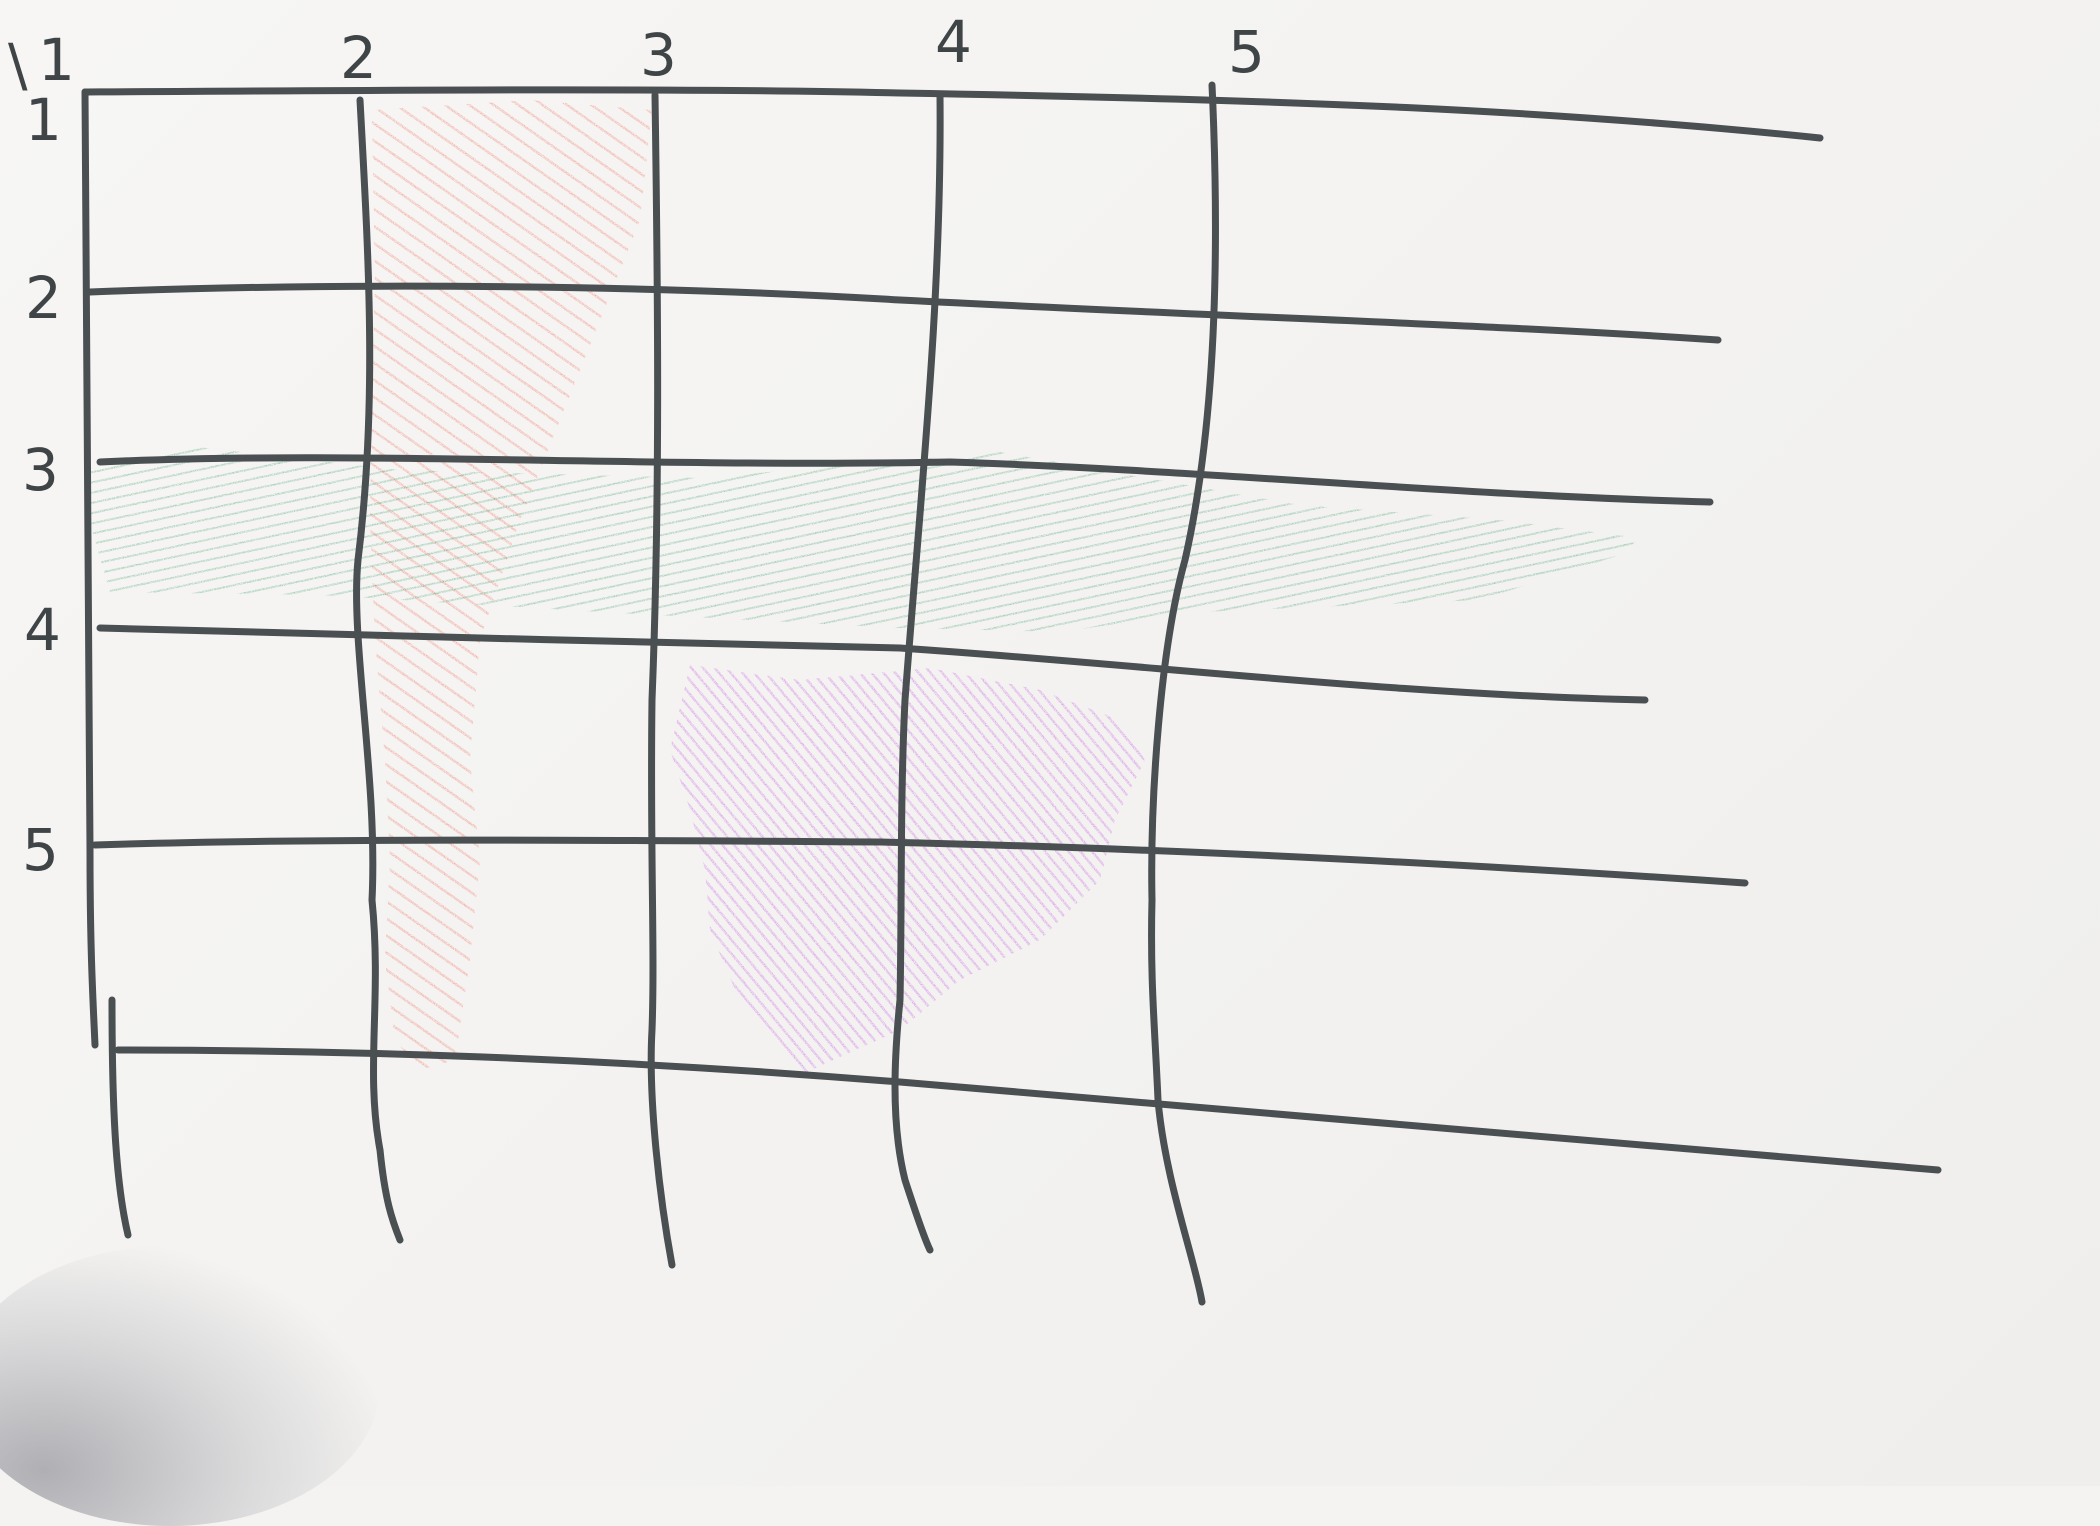 The height and width of the screenshot is (1526, 2100). What do you see at coordinates (40, 470) in the screenshot?
I see `row-label-3: 3` at bounding box center [40, 470].